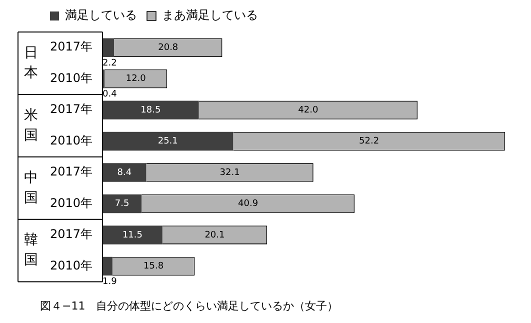 The height and width of the screenshot is (323, 531). What do you see at coordinates (110, 95) in the screenshot?
I see `data-label: 0.4` at bounding box center [110, 95].